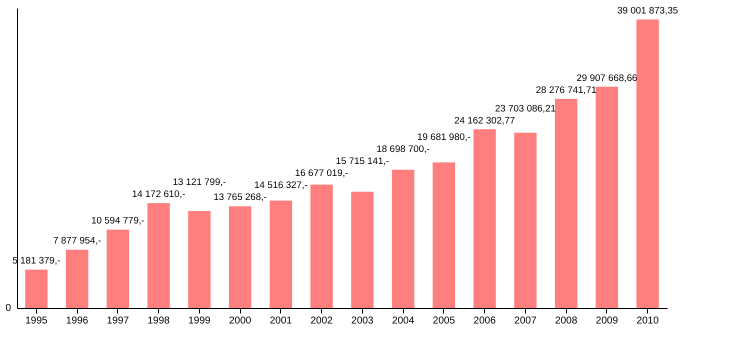 The width and height of the screenshot is (730, 350). What do you see at coordinates (199, 182) in the screenshot?
I see `data-label: 13 121 799,-` at bounding box center [199, 182].